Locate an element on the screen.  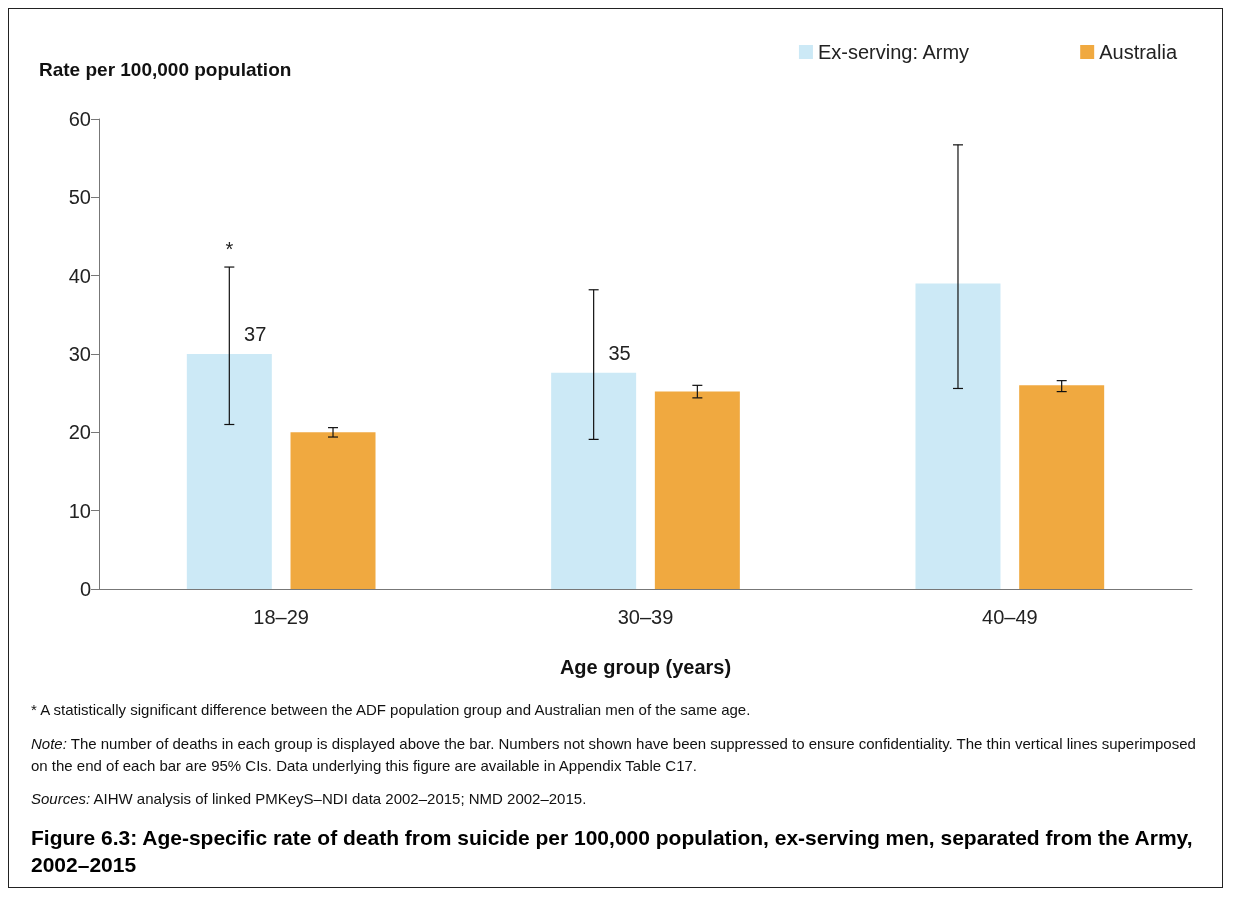
text: Note: The number of deaths in each group is displayed above the bar. Numbers not shown have been suppressed to ensure confidentiality. The thin vertical lines superimposed on the end of each bar are 95% CIs. Data underlying this figure are available in Appendix Table C17. is located at coordinates (614, 754).